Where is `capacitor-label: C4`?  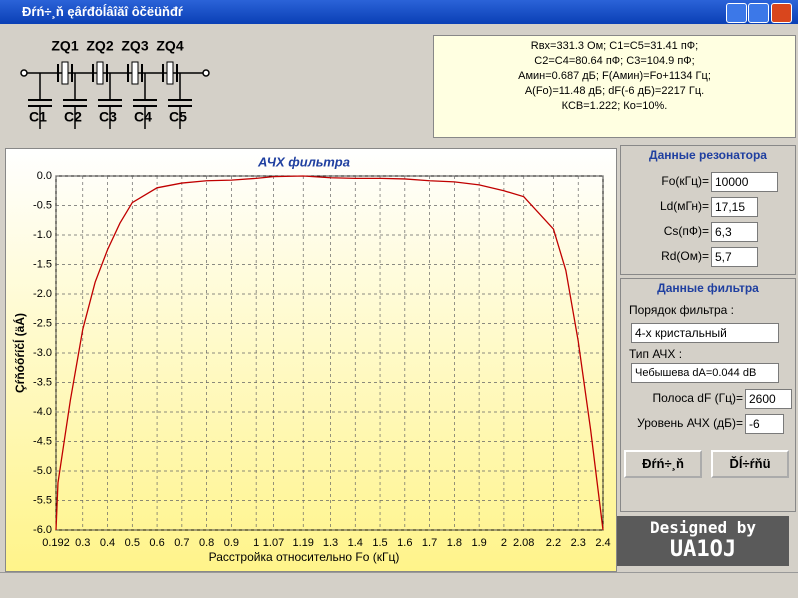
capacitor-label: C4 is located at coordinates (143, 117).